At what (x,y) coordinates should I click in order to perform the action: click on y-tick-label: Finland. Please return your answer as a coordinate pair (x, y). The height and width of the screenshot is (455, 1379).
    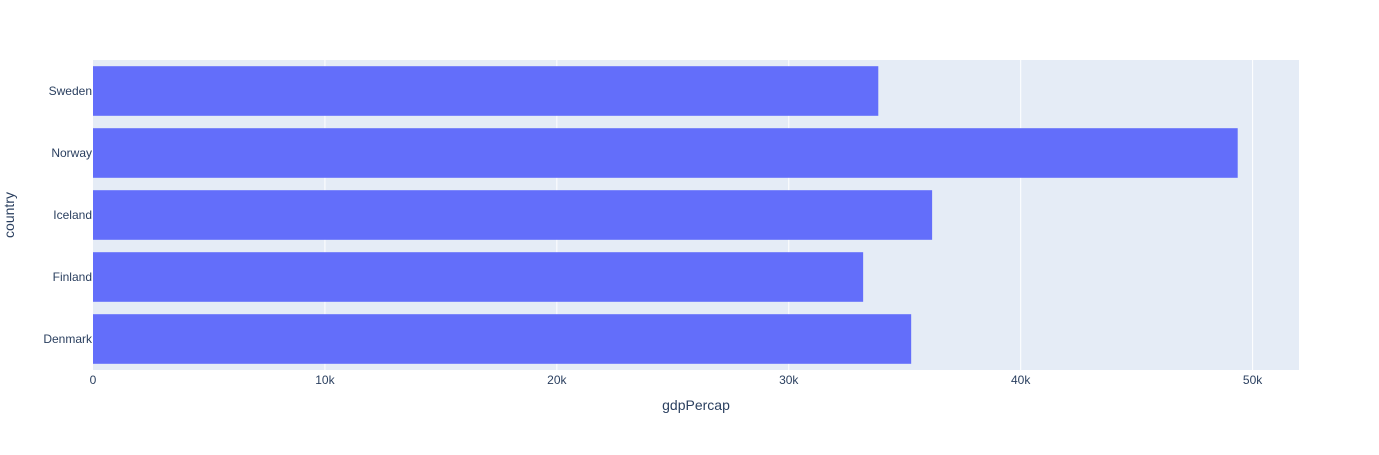
    Looking at the image, I should click on (72, 277).